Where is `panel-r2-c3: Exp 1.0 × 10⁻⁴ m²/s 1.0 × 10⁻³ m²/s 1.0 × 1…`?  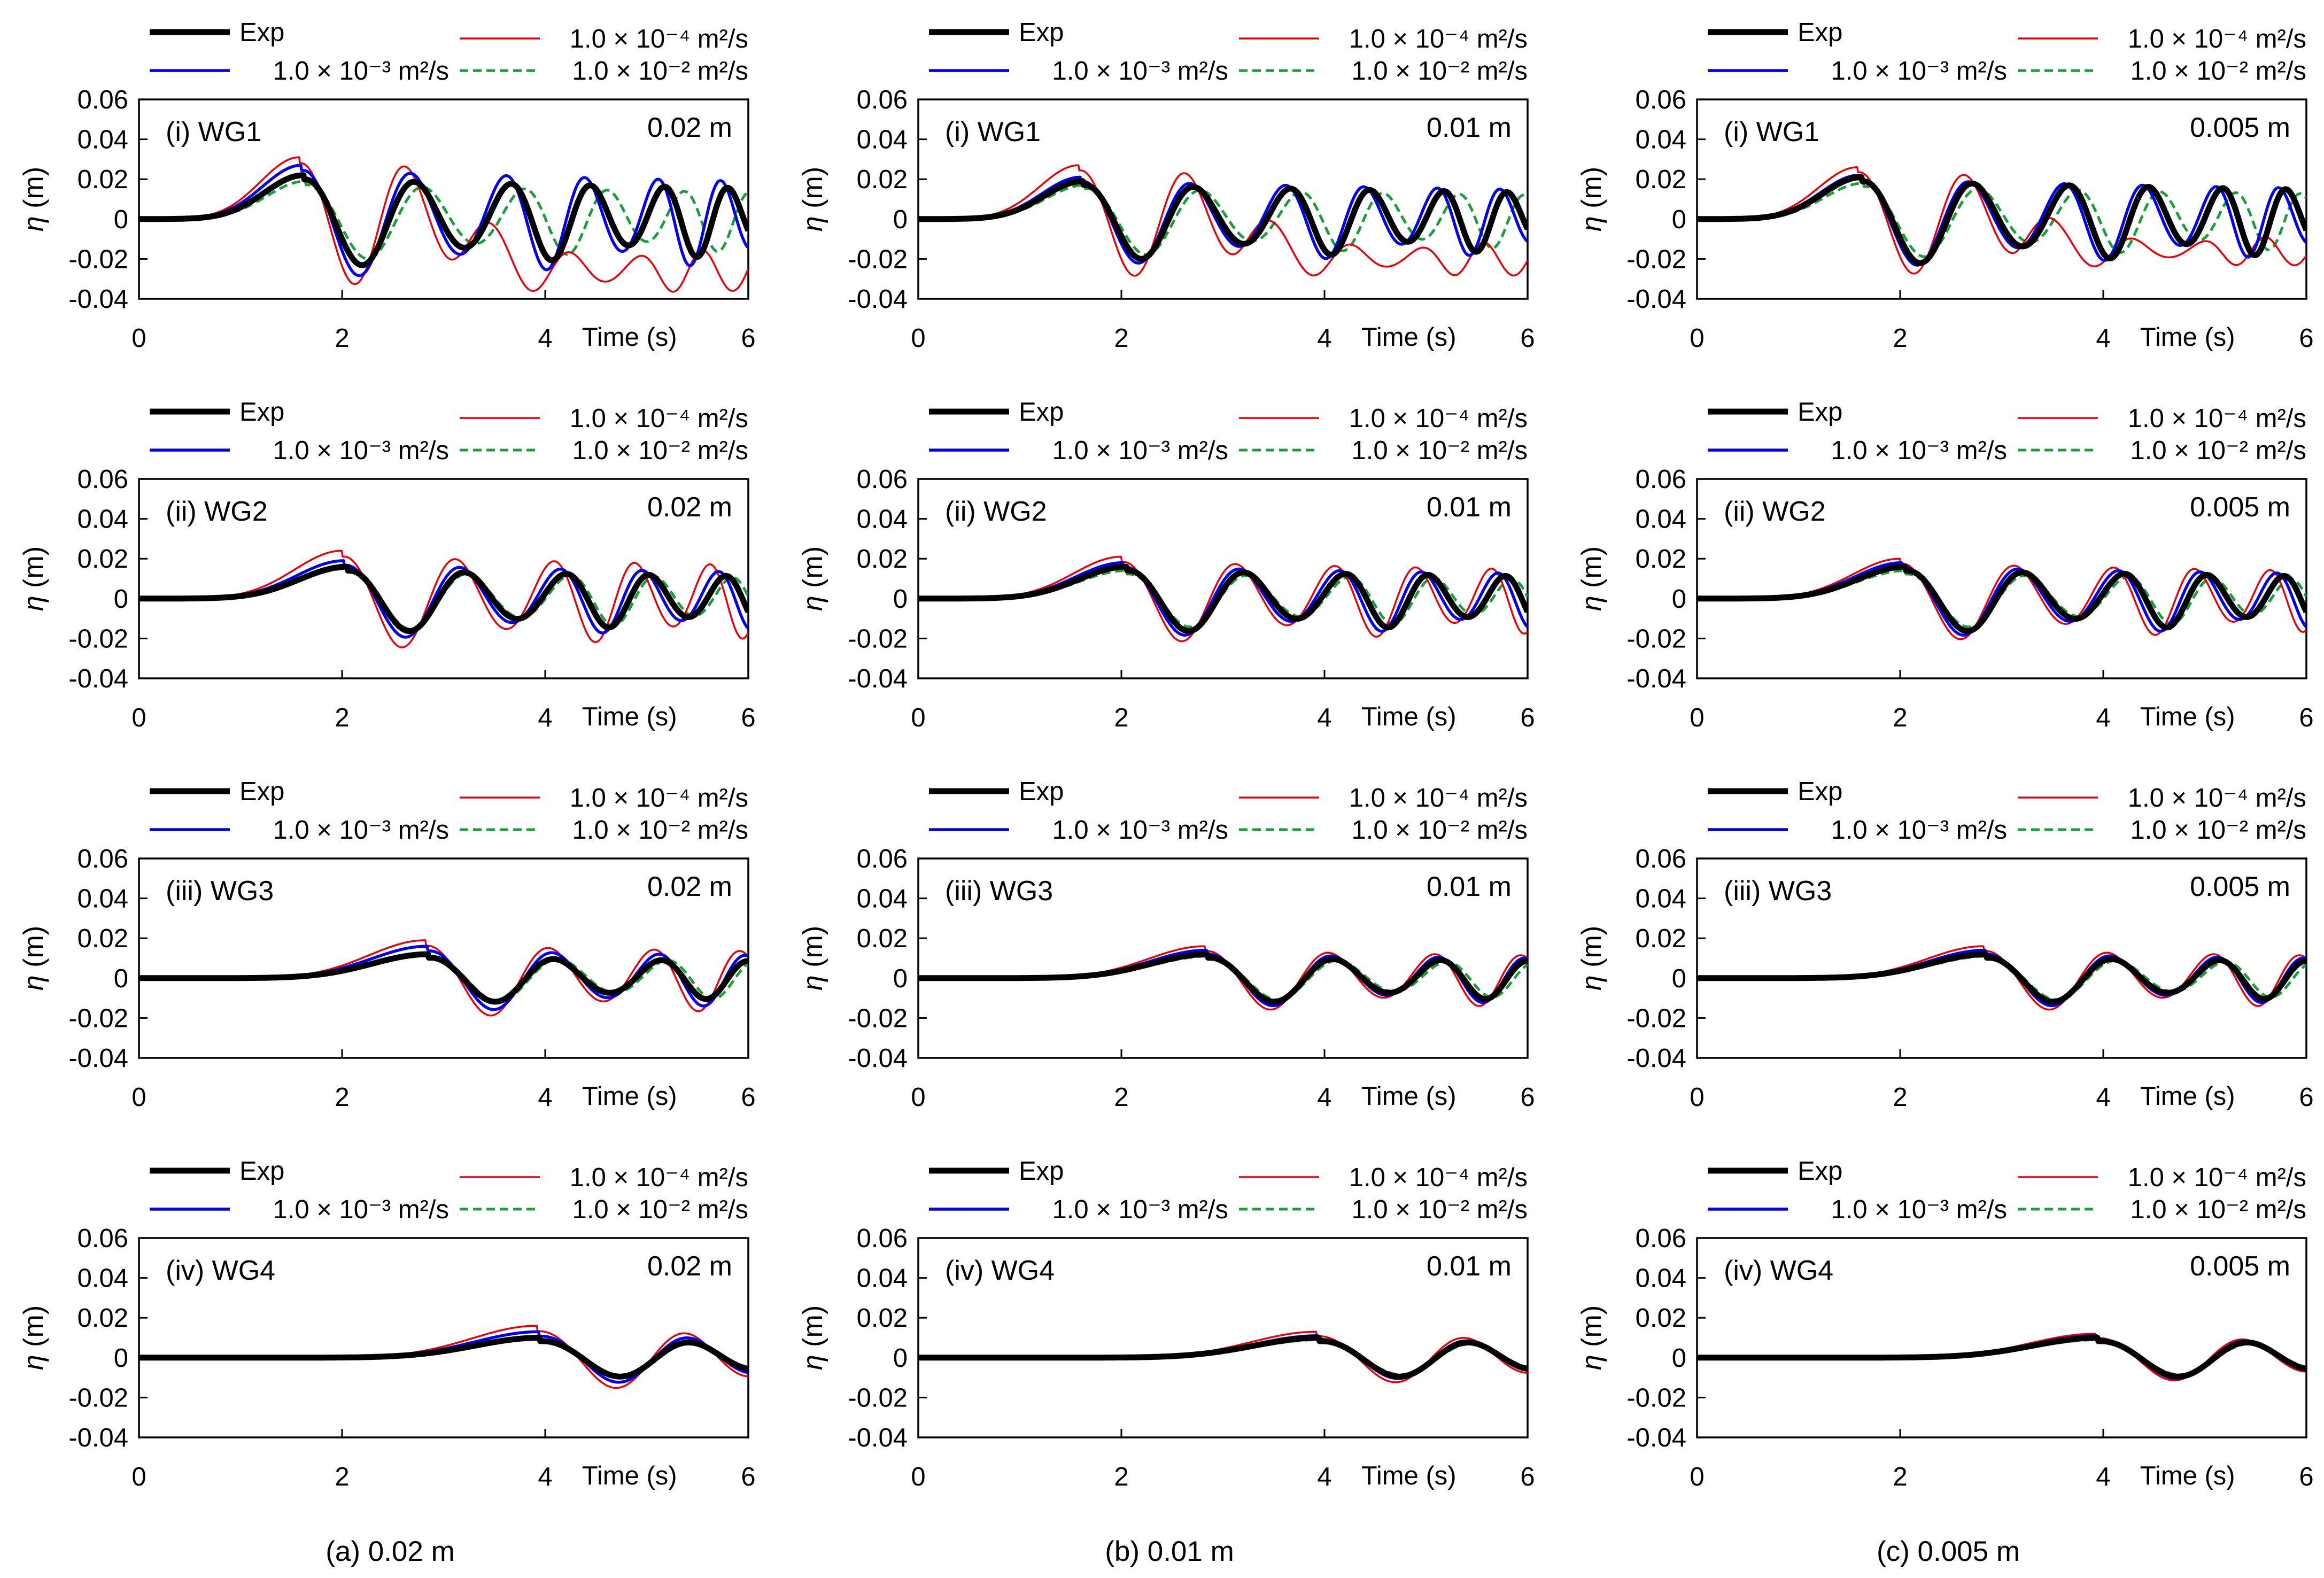 panel-r2-c3: Exp 1.0 × 10⁻⁴ m²/s 1.0 × 10⁻³ m²/s 1.0 × 1… is located at coordinates (1945, 565).